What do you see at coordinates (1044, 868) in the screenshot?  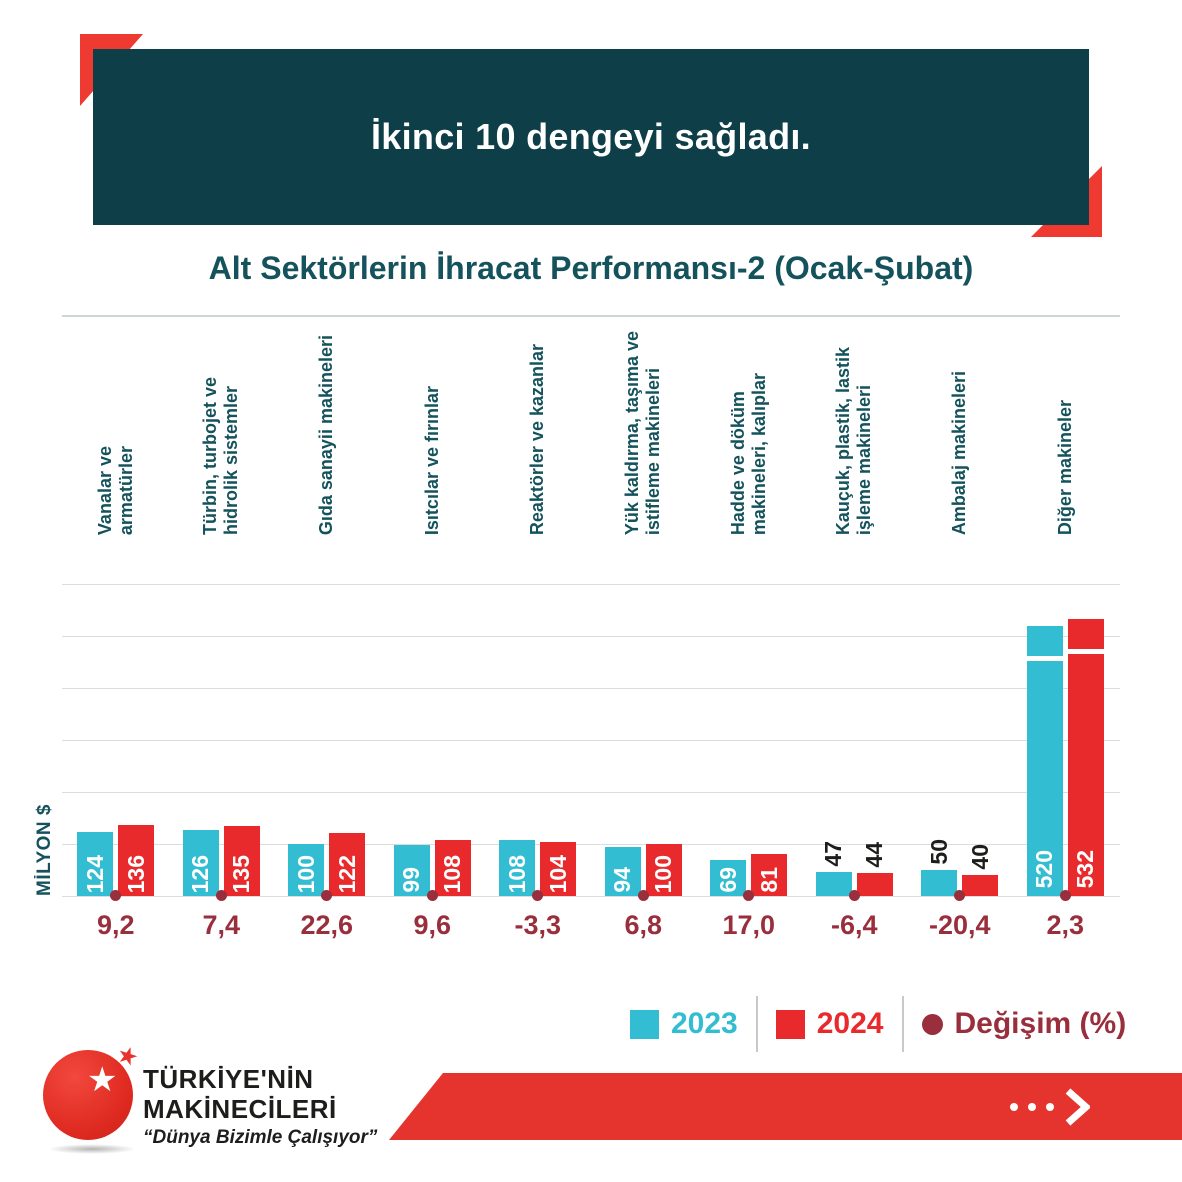 I see `bar-value-label: 520` at bounding box center [1044, 868].